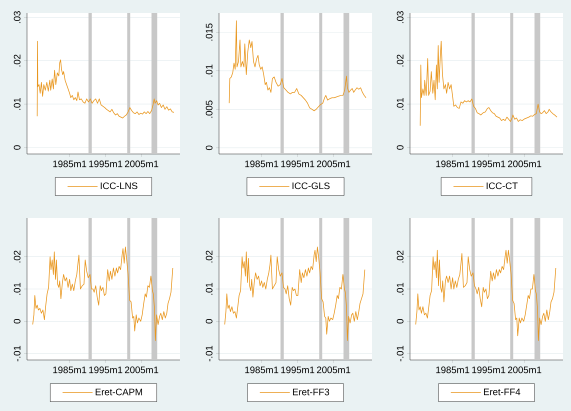  Describe the element at coordinates (209, 32) in the screenshot. I see `y-tick-label: .015` at that location.